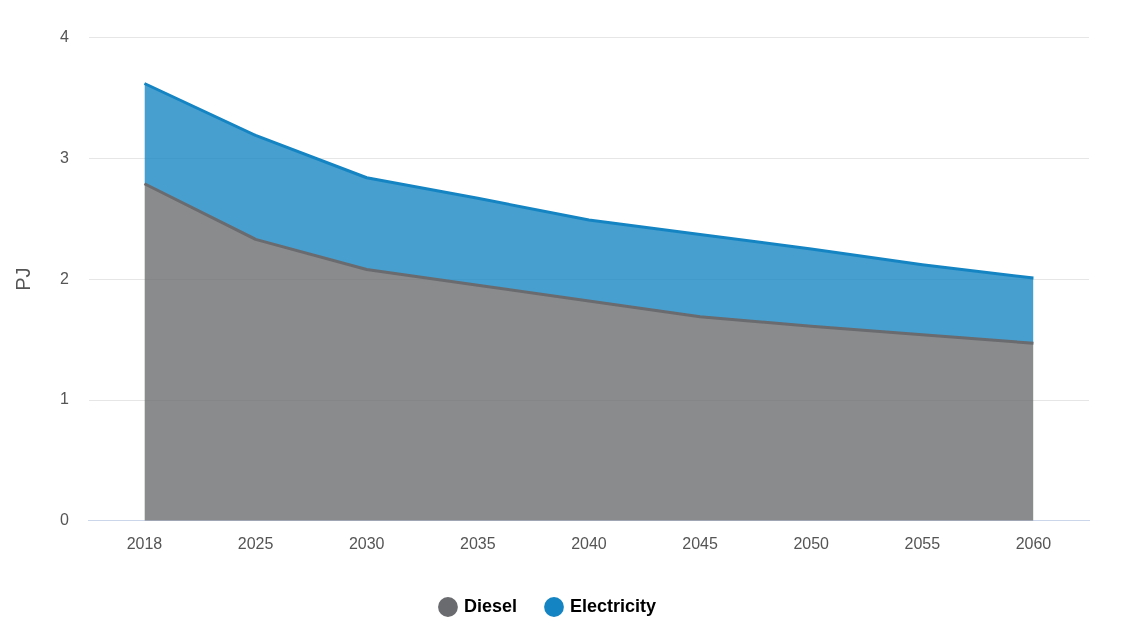  Describe the element at coordinates (64, 399) in the screenshot. I see `y-tick-label: 1` at that location.